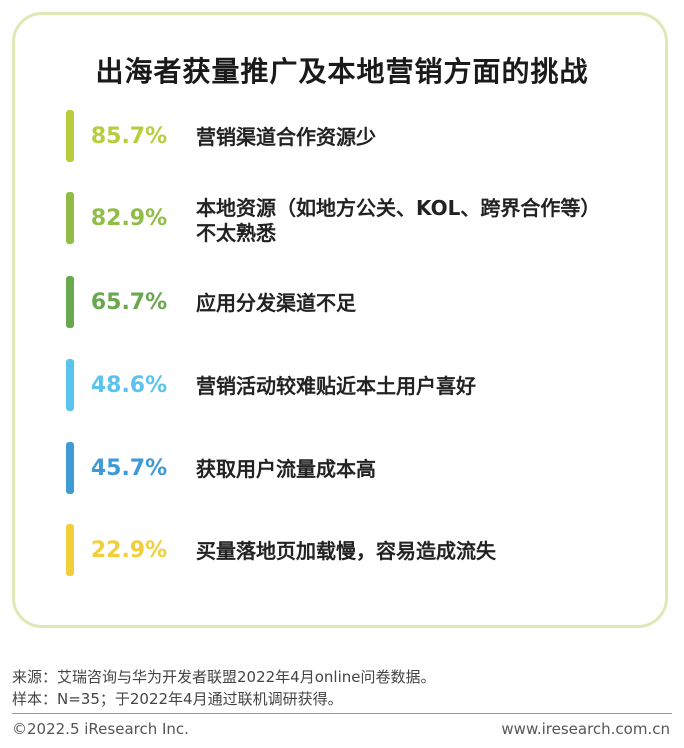 This screenshot has height=748, width=684. I want to click on category-label: 营销活动较难贴近本土用户喜好, so click(426, 386).